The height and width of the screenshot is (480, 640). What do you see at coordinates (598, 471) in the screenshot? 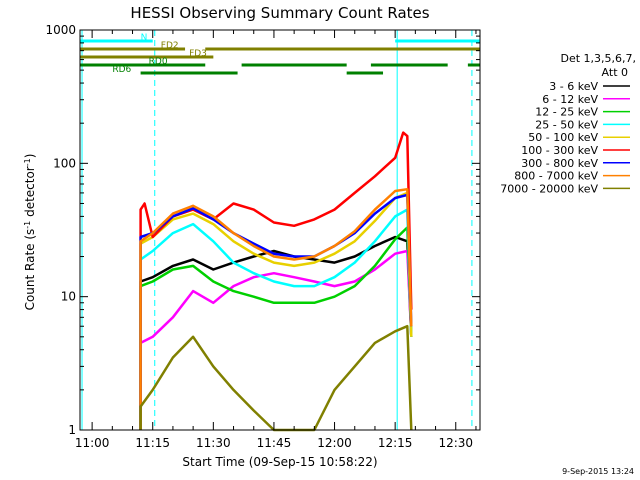
I see `footer-timestamp: 9-Sep-2015 13:24` at bounding box center [598, 471].